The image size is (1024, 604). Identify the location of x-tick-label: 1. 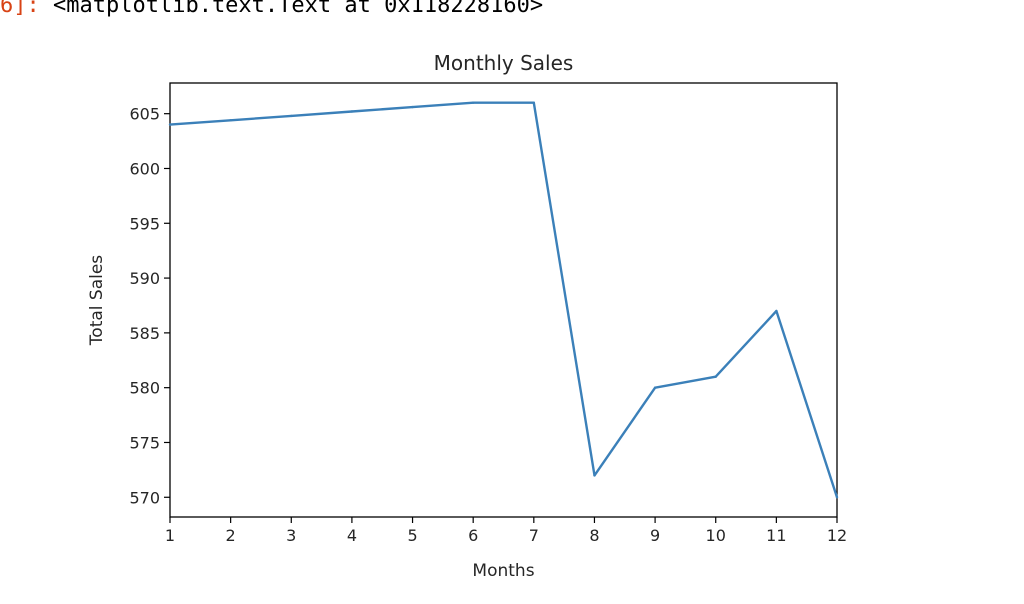
(170, 535).